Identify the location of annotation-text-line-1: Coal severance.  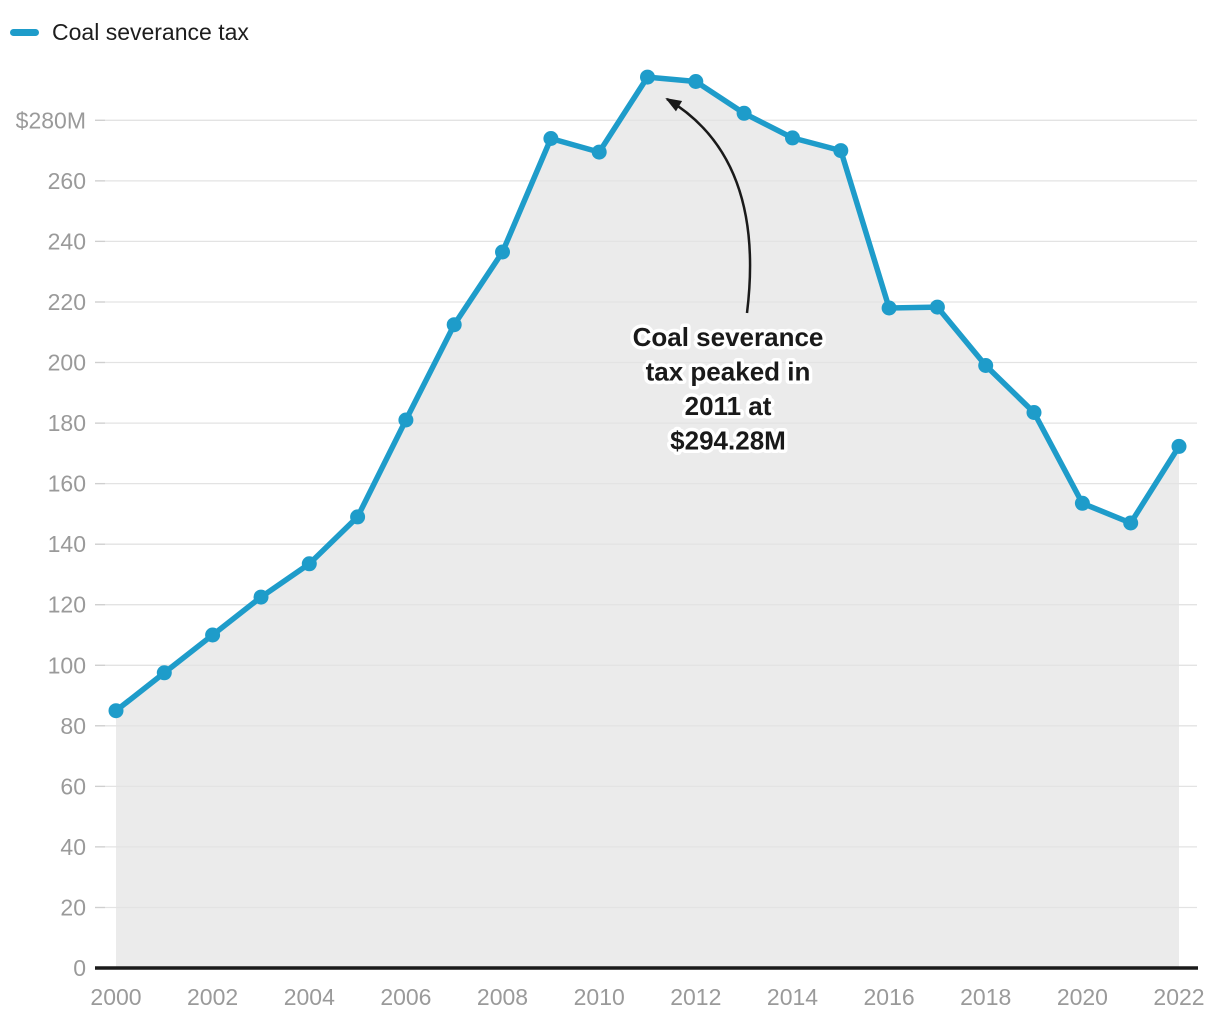
(728, 337).